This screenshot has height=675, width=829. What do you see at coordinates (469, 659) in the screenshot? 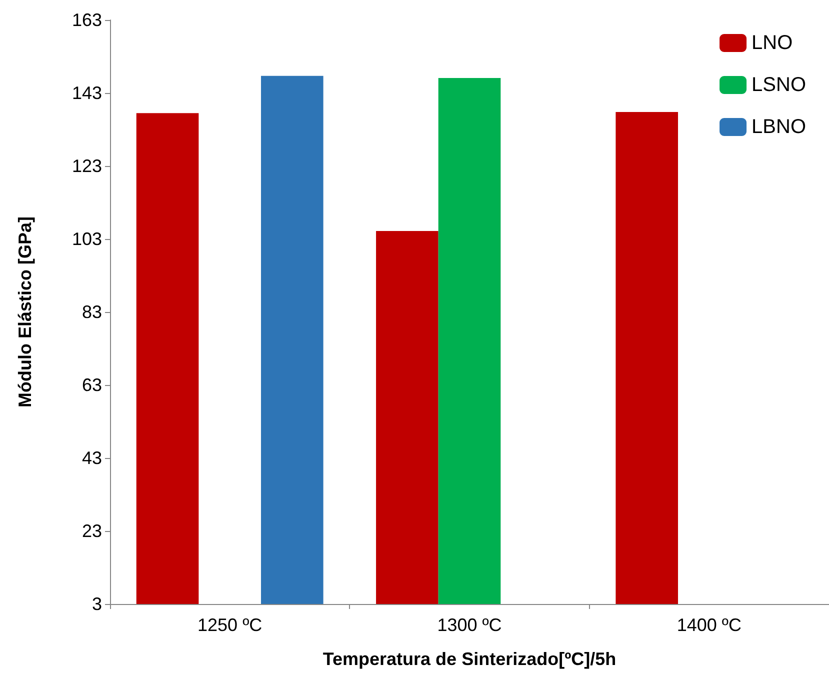
I see `x-axis-title: Temperatura de Sinterizado[ºC]/5h` at bounding box center [469, 659].